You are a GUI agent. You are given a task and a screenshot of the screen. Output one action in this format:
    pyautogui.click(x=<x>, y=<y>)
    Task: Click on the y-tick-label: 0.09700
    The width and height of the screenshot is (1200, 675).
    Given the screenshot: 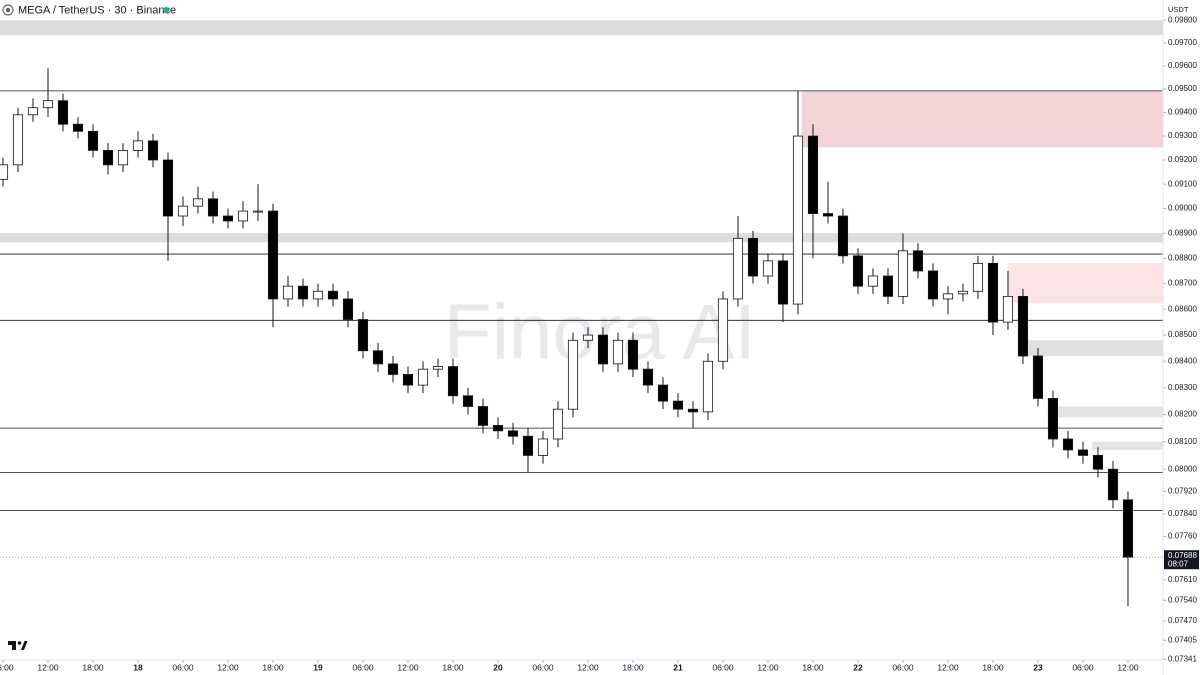 What is the action you would take?
    pyautogui.click(x=1182, y=42)
    